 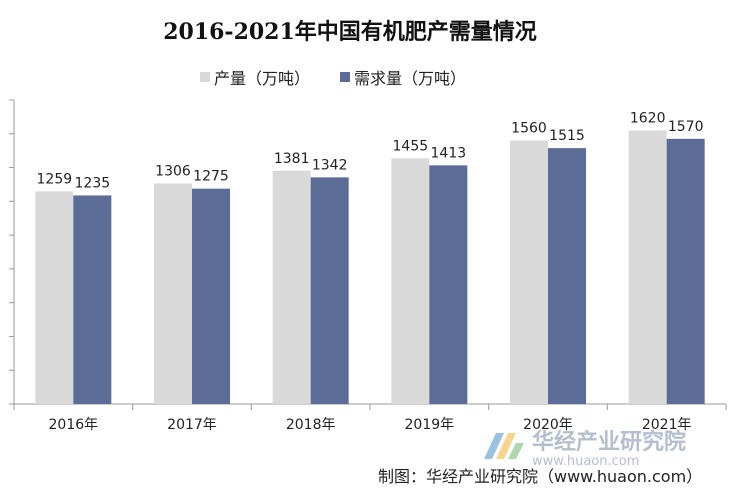 I want to click on data-label-production: 1259, so click(x=55, y=179).